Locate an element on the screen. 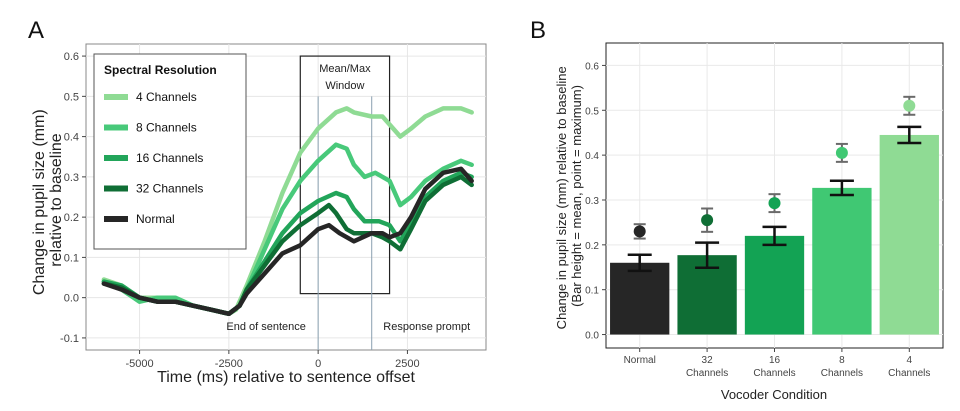 This screenshot has height=411, width=960. panel-a-letter: A is located at coordinates (36, 30).